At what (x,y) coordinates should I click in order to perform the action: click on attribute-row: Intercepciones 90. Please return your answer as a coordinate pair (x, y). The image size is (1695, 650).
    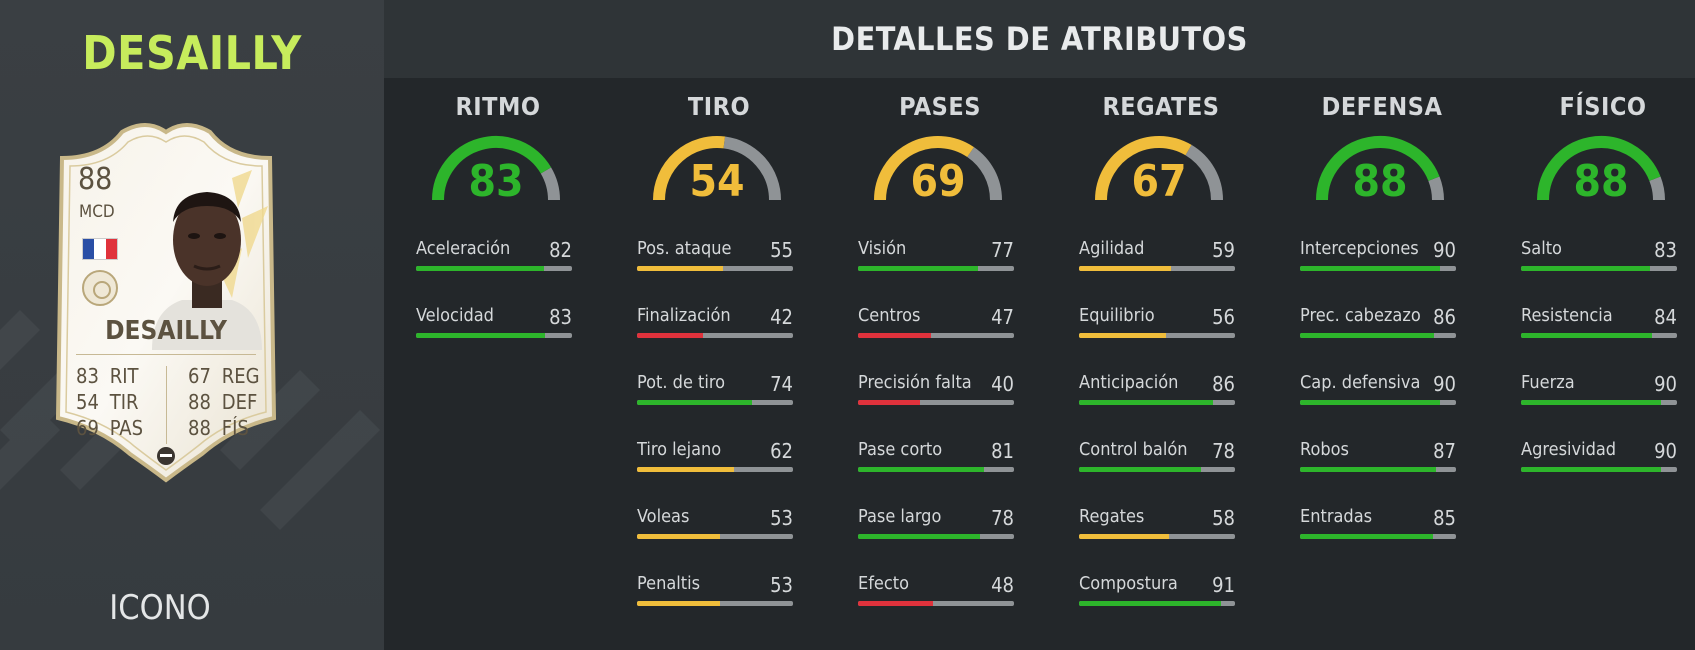
    Looking at the image, I should click on (1378, 258).